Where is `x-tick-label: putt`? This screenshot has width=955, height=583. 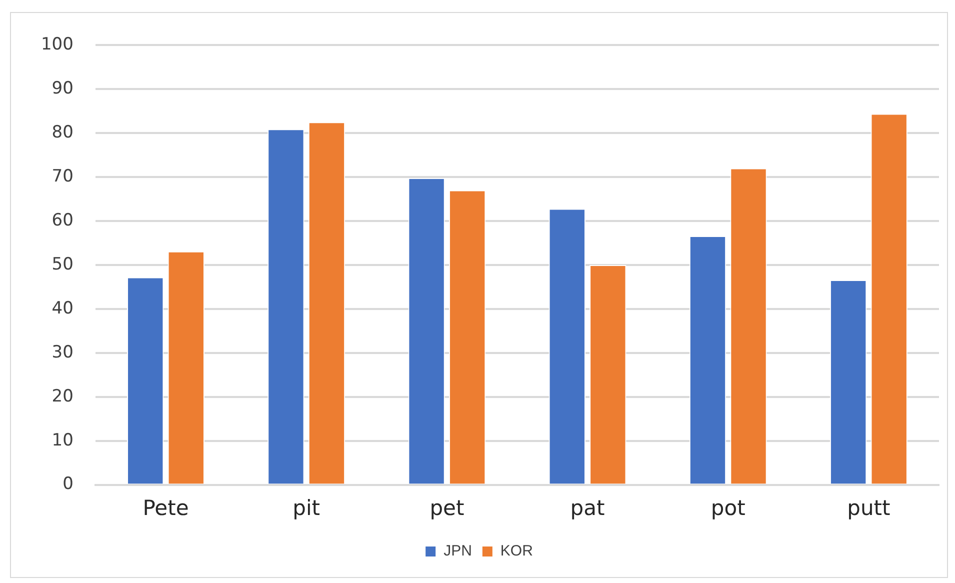
x-tick-label: putt is located at coordinates (868, 508).